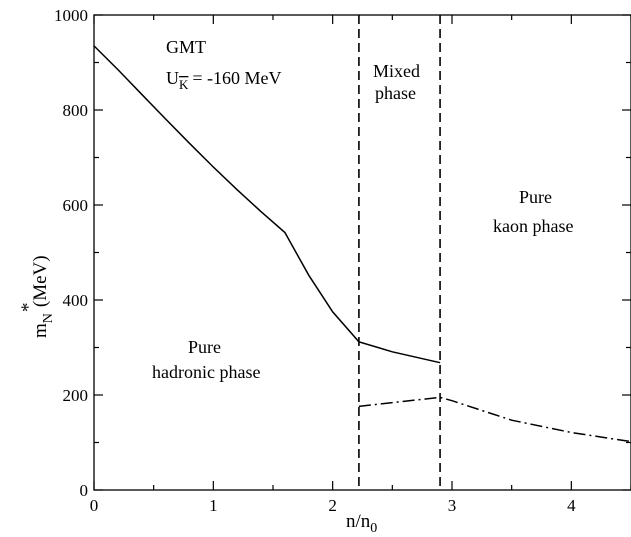 The height and width of the screenshot is (537, 631). Describe the element at coordinates (76, 110) in the screenshot. I see `y-tick-label: 800` at that location.